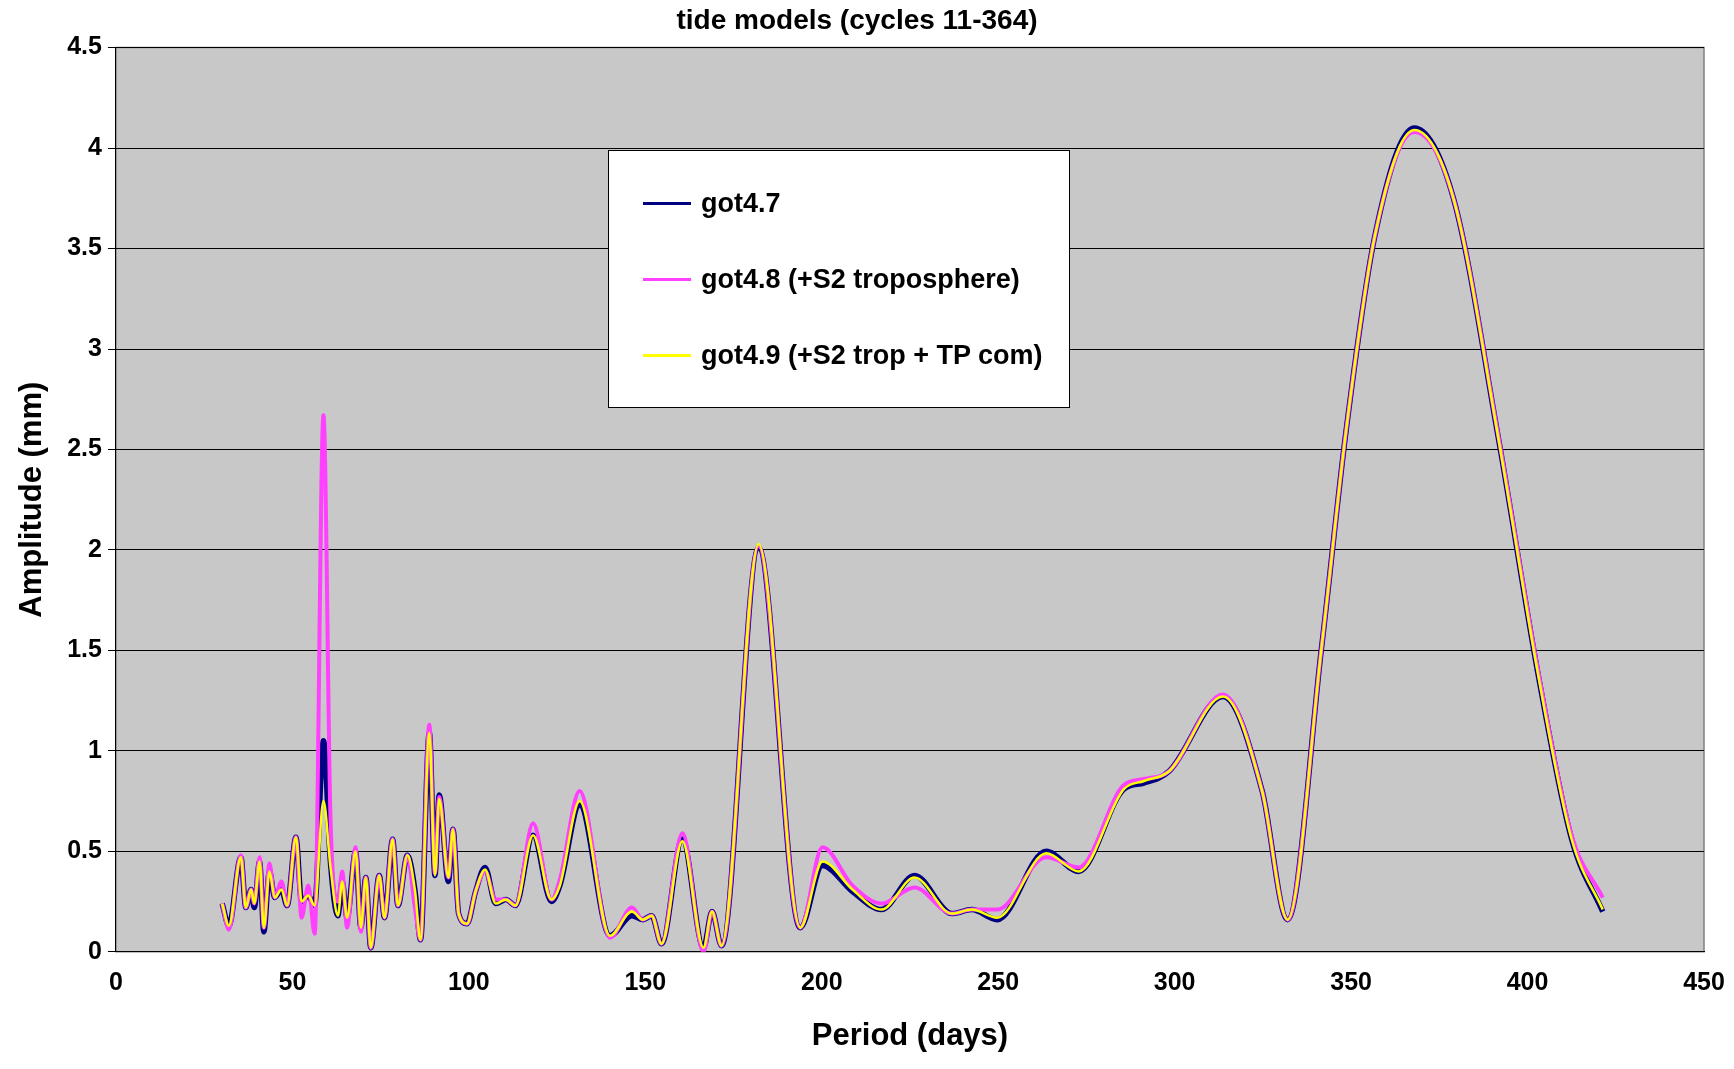  Describe the element at coordinates (1704, 980) in the screenshot. I see `x-tick-label: 450` at that location.